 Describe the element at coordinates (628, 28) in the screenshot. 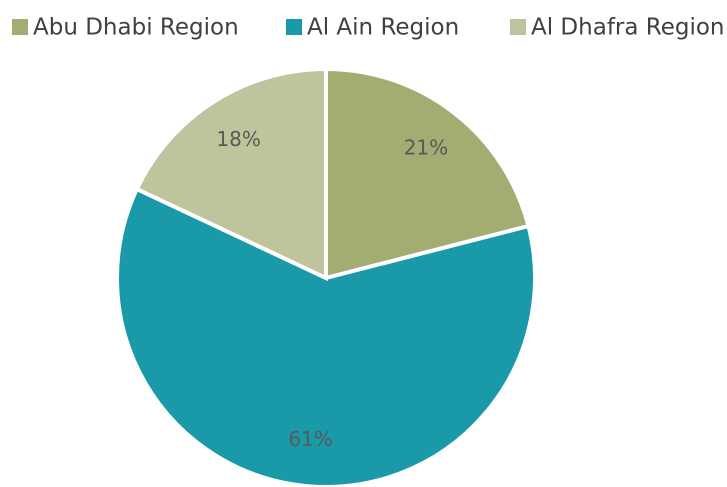

I see `legend-label: Al Dhafra Region` at that location.